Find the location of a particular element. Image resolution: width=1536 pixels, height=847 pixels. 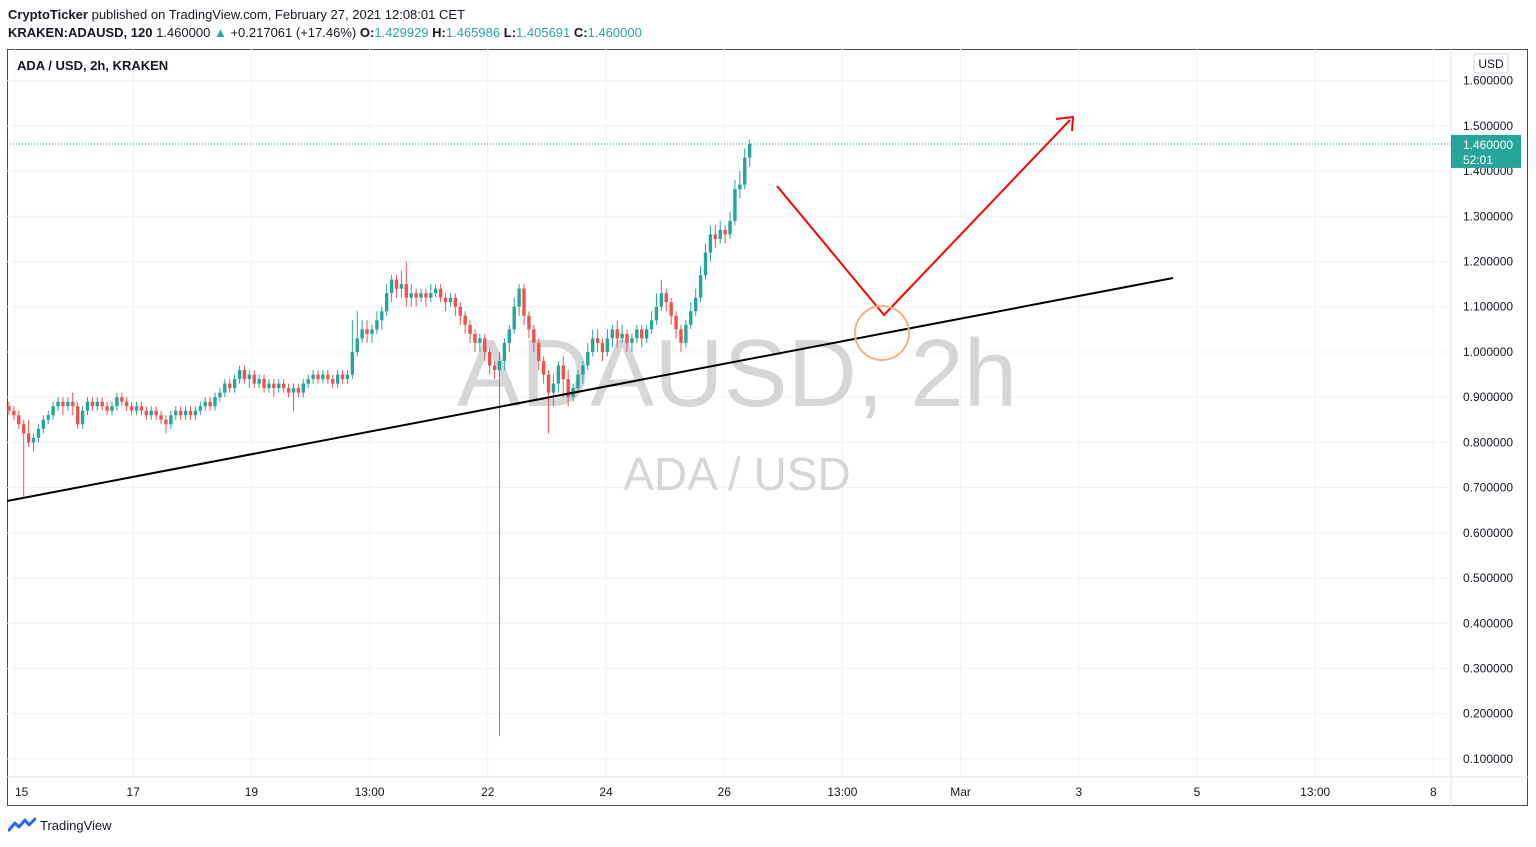

currency-badge is located at coordinates (1491, 63).